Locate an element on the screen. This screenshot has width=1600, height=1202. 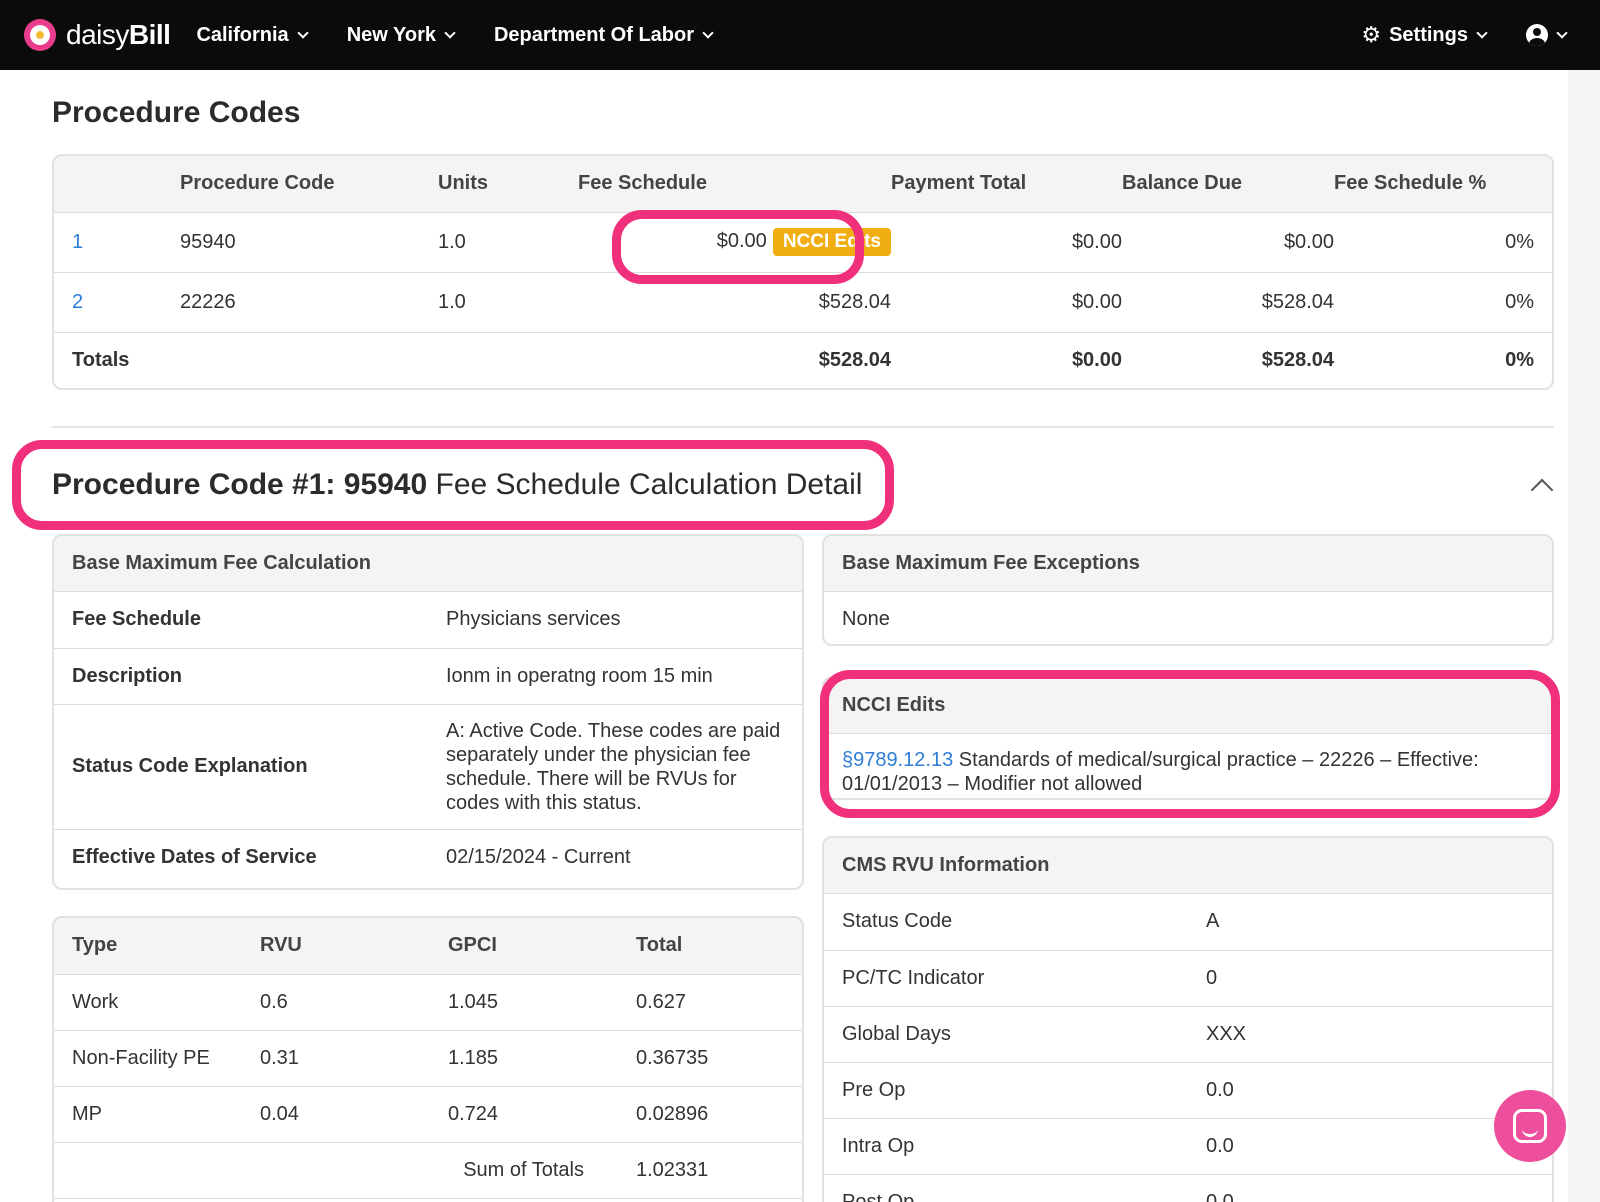
label: Pre Op is located at coordinates (1006, 1090).